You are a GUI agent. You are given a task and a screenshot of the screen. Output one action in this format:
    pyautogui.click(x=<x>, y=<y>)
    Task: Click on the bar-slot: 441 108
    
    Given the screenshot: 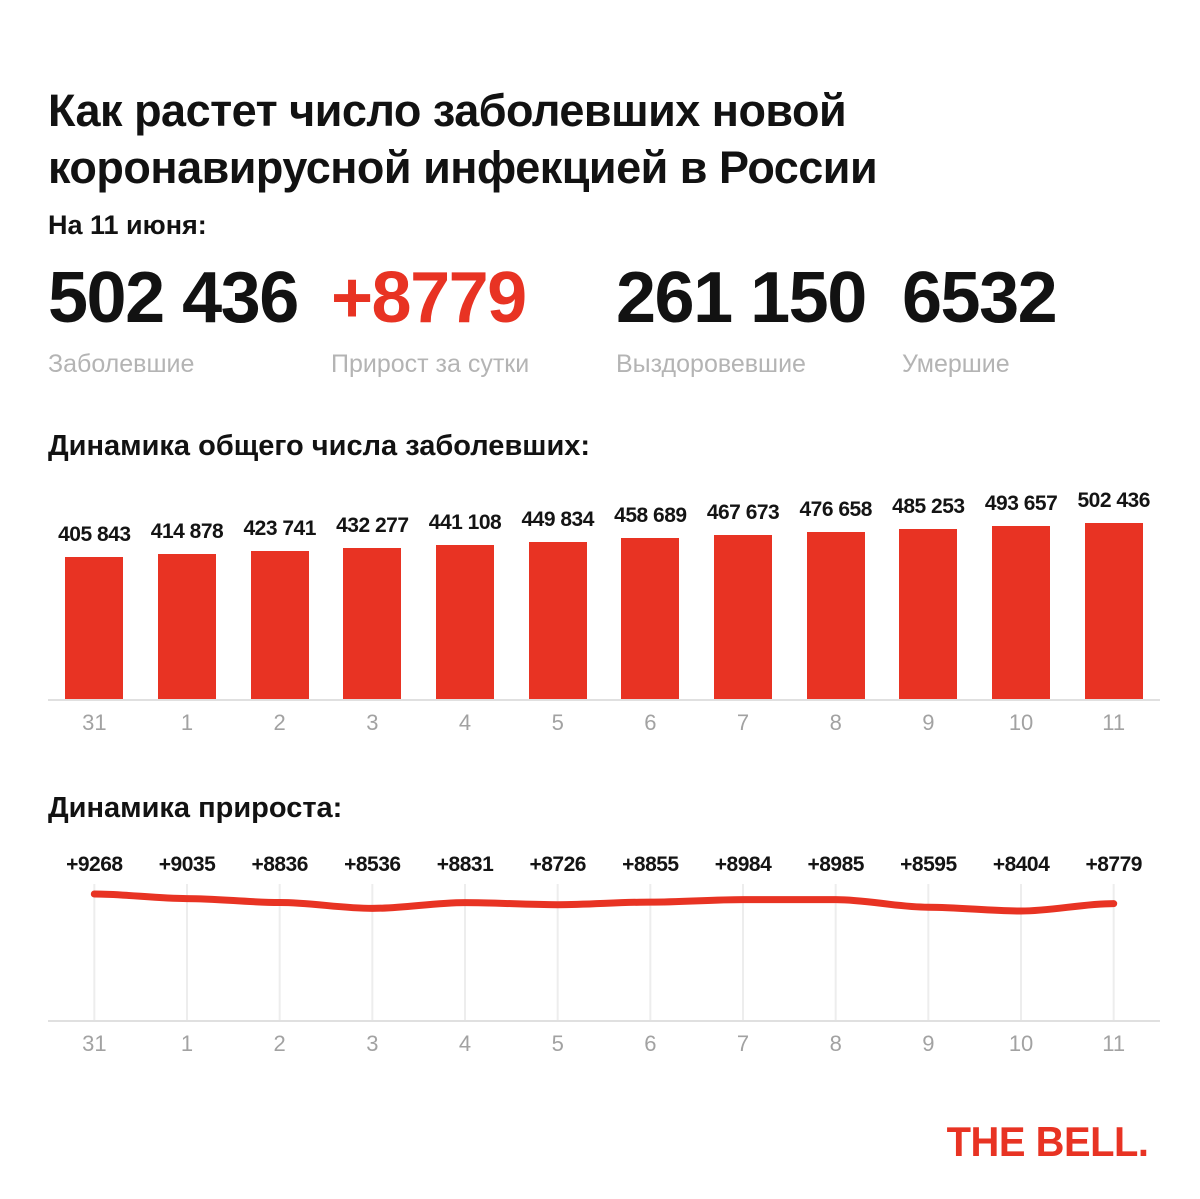 What is the action you would take?
    pyautogui.click(x=465, y=594)
    